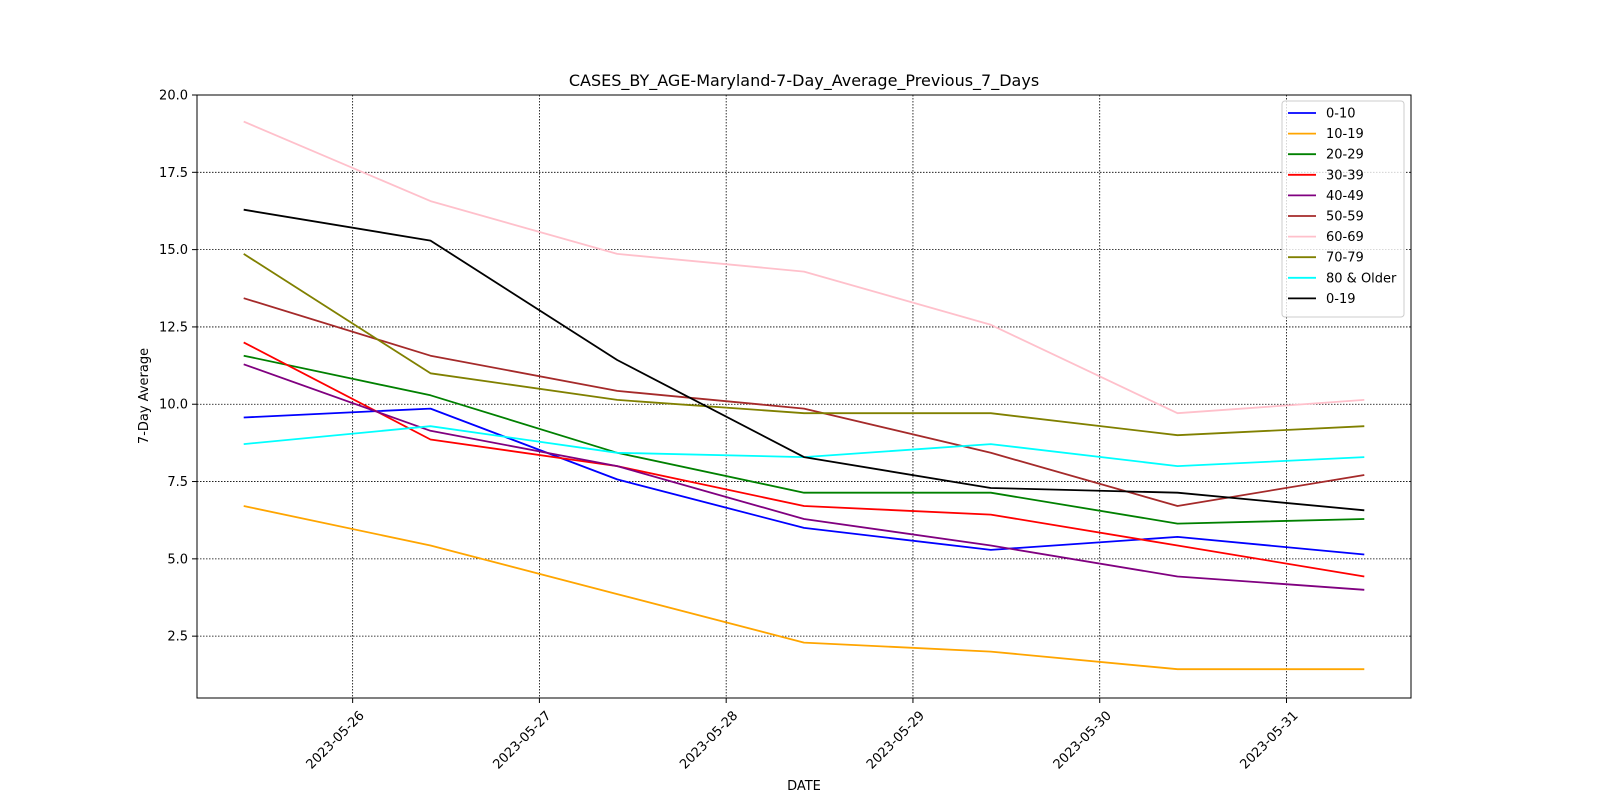 Image resolution: width=1600 pixels, height=800 pixels. What do you see at coordinates (1345, 237) in the screenshot?
I see `legend-label: 60-69` at bounding box center [1345, 237].